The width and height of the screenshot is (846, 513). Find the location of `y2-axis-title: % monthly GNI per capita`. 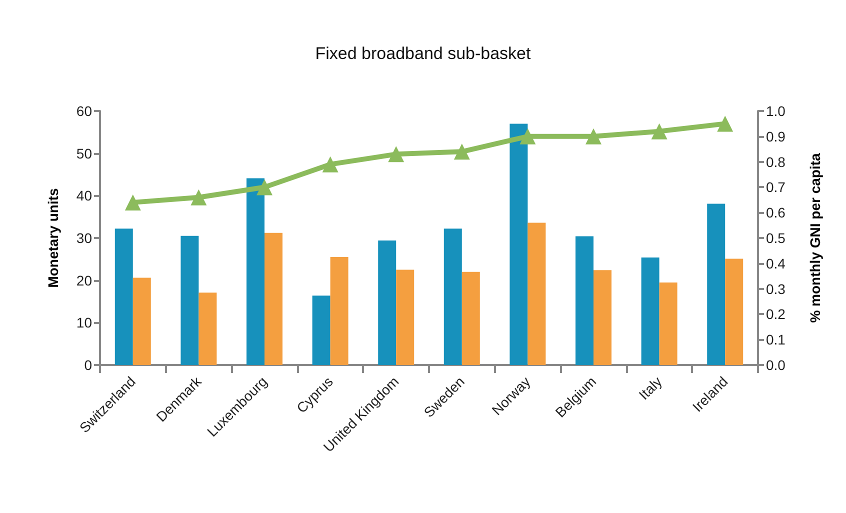

y2-axis-title: % monthly GNI per capita is located at coordinates (815, 237).